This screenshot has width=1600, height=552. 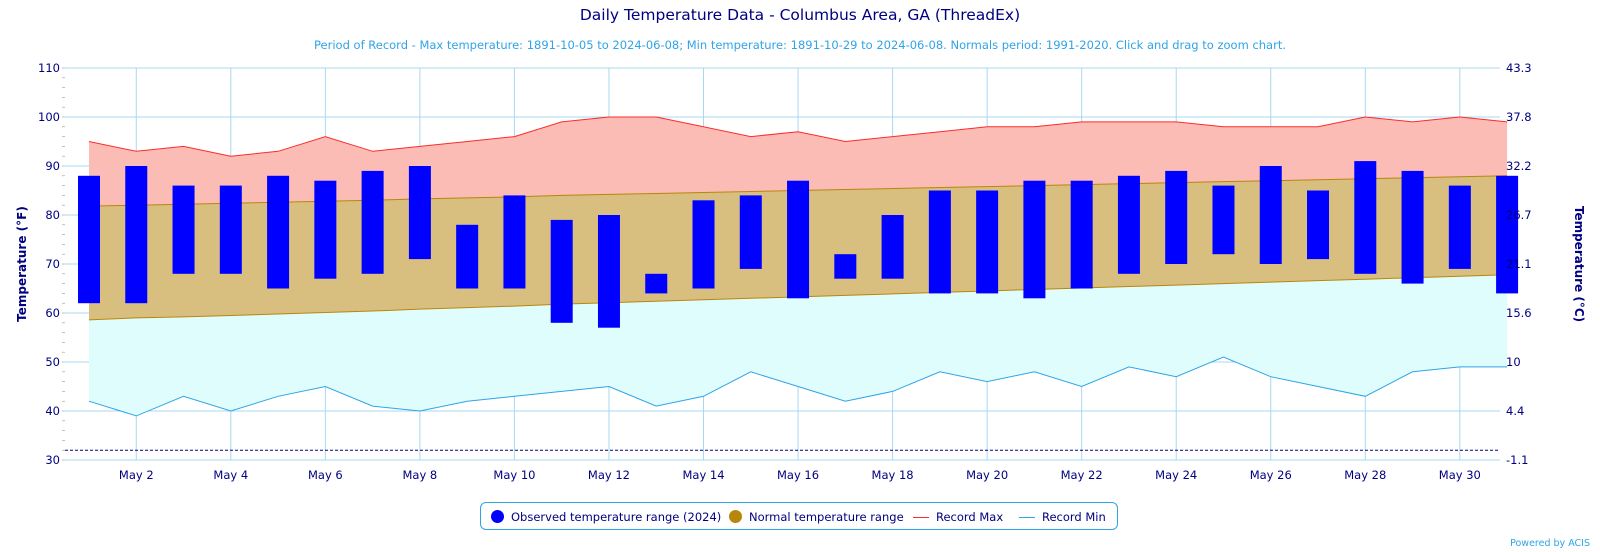 What do you see at coordinates (798, 136) in the screenshot?
I see `record-max-line` at bounding box center [798, 136].